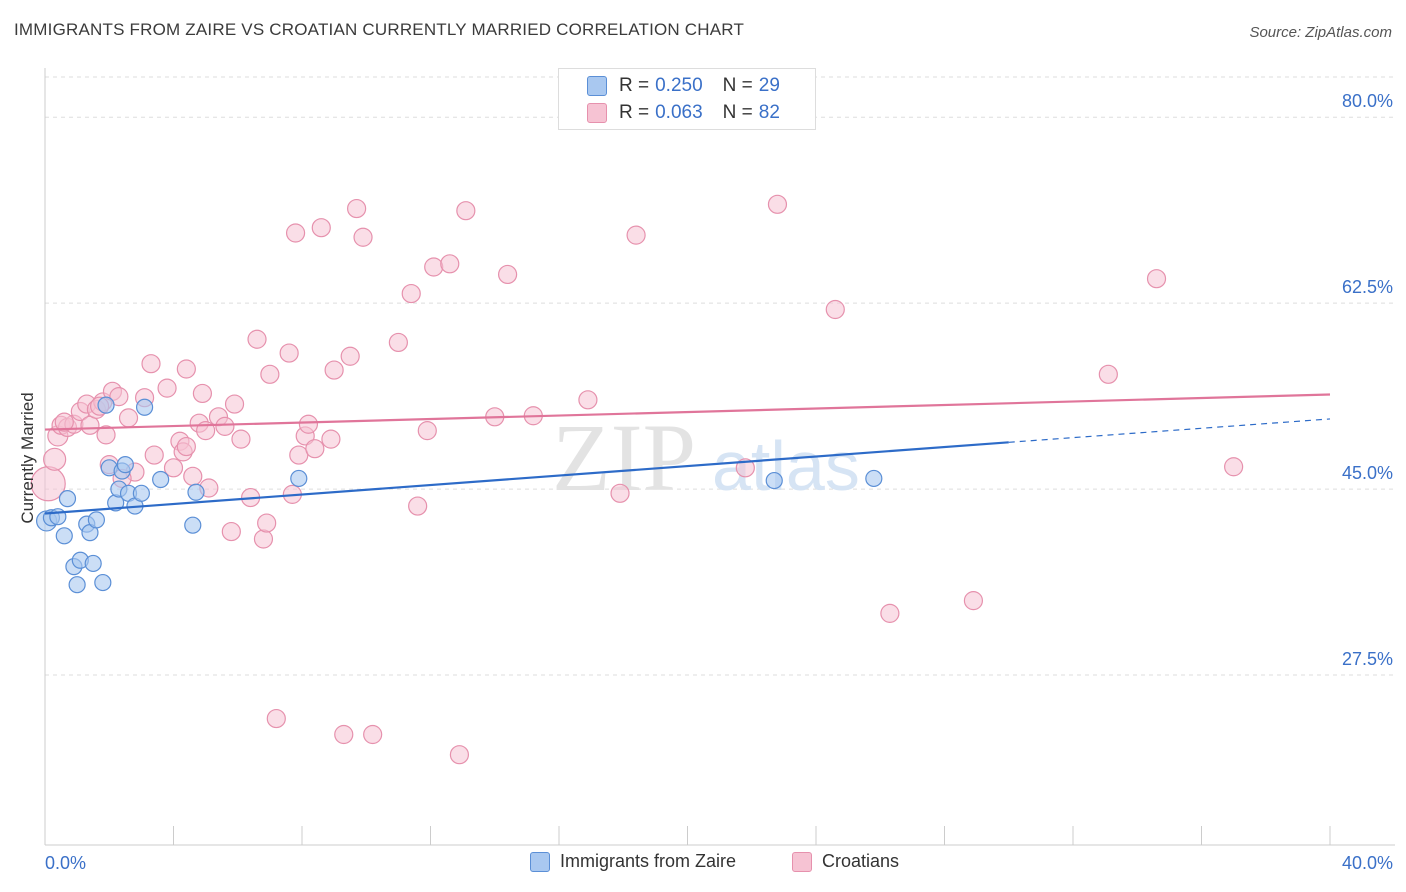 This screenshot has width=1406, height=892. What do you see at coordinates (769, 112) in the screenshot?
I see `legend-n-value: 82` at bounding box center [769, 112].